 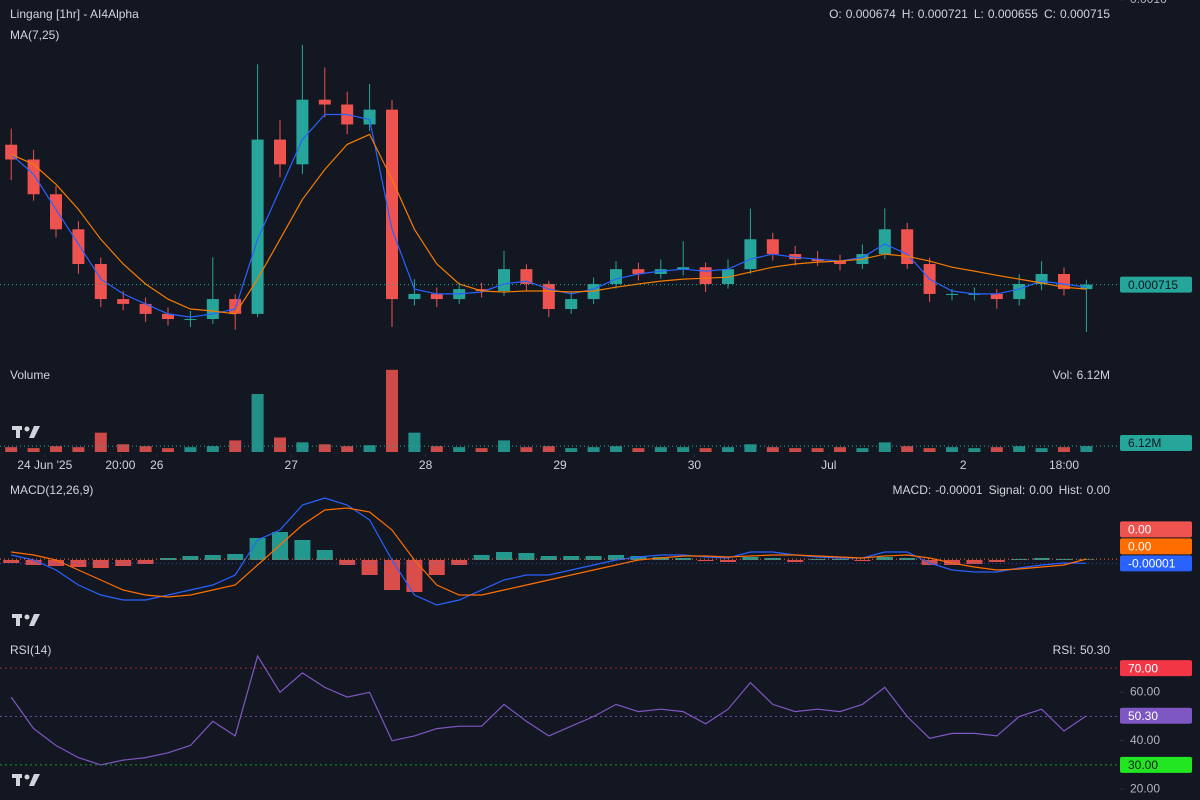 What do you see at coordinates (30, 375) in the screenshot?
I see `pane-title: Volume` at bounding box center [30, 375].